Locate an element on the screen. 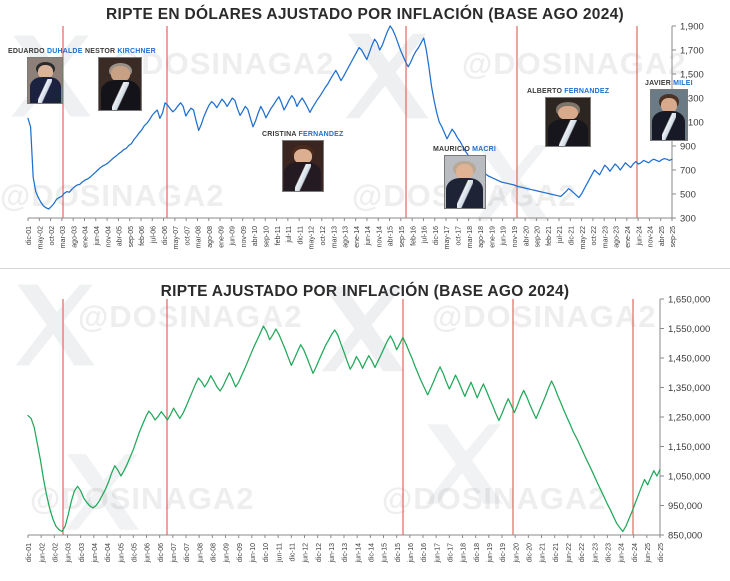 This screenshot has height=581, width=730. y-tick-label: 1,100 is located at coordinates (692, 123).